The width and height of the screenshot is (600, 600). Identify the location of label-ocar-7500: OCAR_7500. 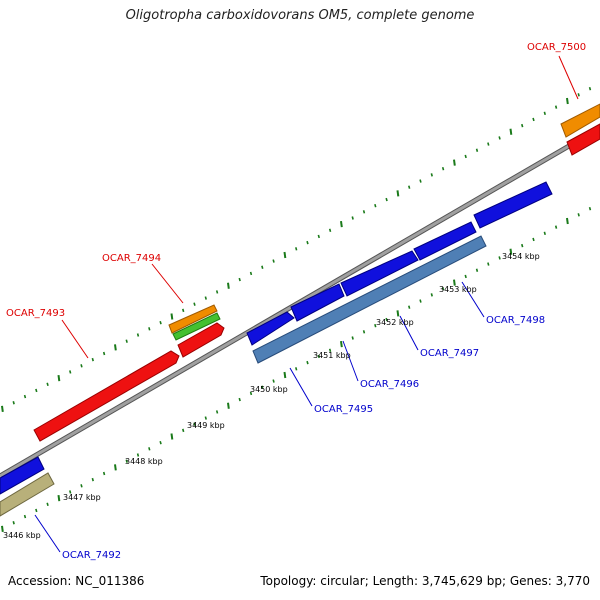
(556, 47).